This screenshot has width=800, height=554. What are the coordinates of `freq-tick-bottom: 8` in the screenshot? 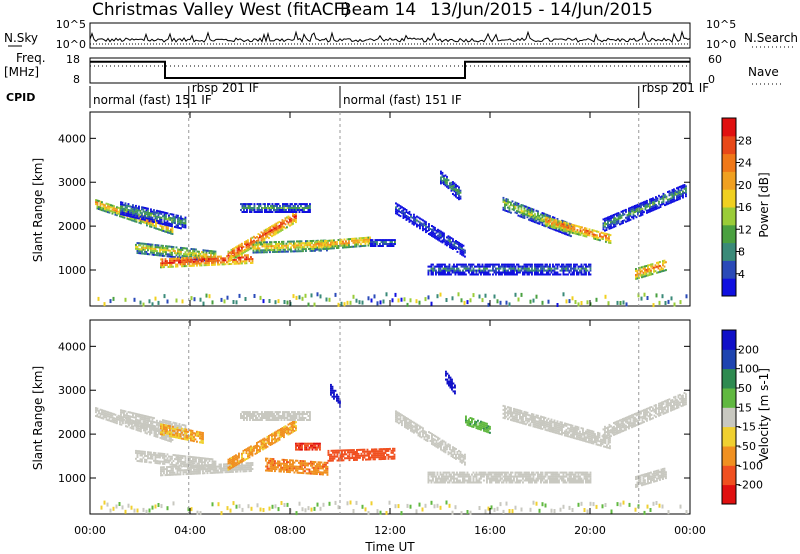 It's located at (76, 79).